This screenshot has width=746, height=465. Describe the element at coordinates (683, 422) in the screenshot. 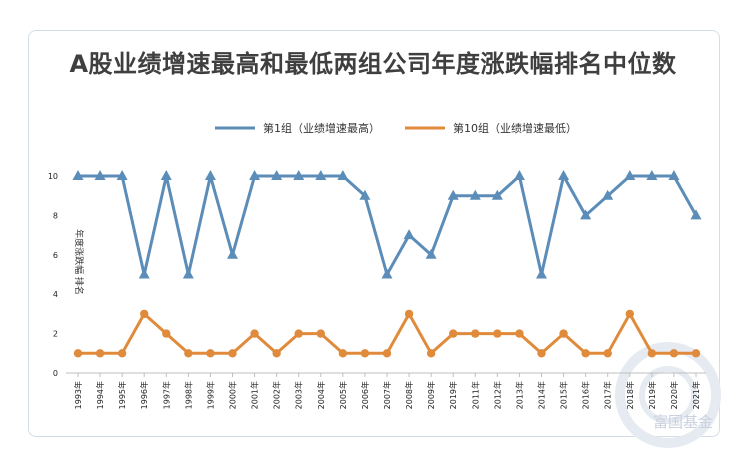

I see `watermark-text: 富国基金` at that location.